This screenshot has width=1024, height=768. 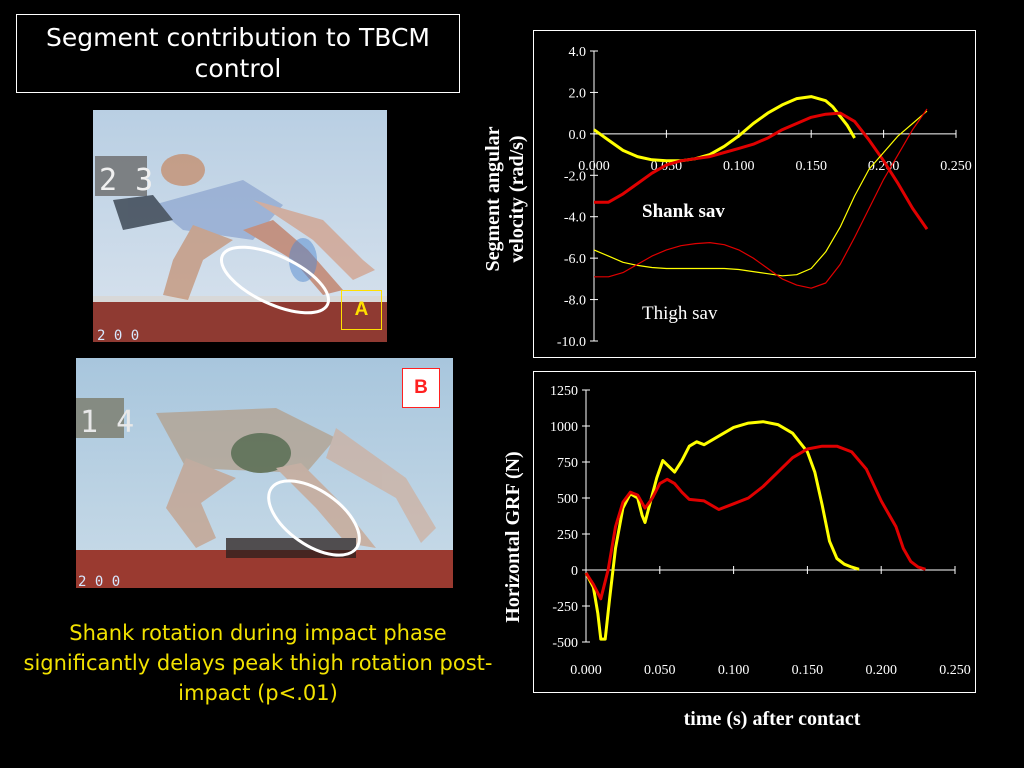 I want to click on annotation-shank-sav: Shank sav, so click(x=683, y=211).